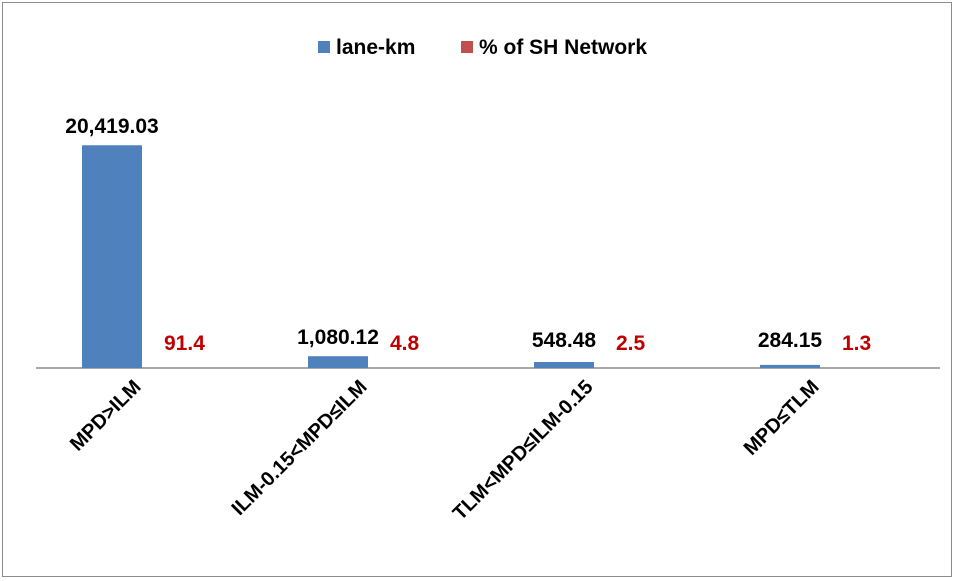  Describe the element at coordinates (856, 343) in the screenshot. I see `data-label-percent-sh-network: 1.3` at that location.